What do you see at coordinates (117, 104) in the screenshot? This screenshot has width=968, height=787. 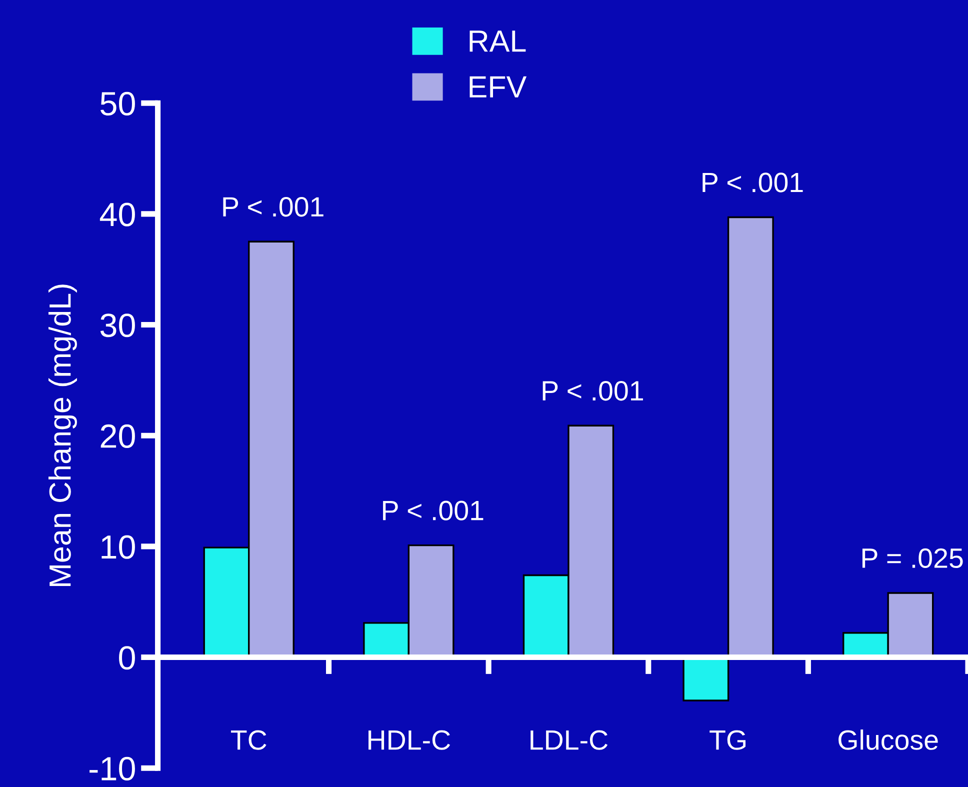 I see `y-tick-label: 50` at bounding box center [117, 104].